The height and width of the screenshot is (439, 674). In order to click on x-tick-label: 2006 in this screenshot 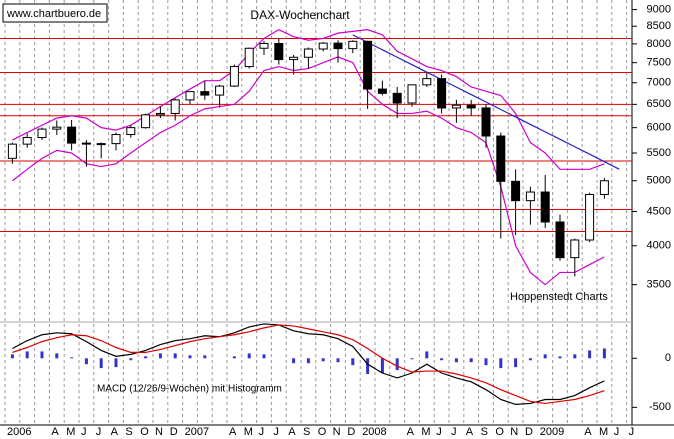, I will do `click(19, 432)`.